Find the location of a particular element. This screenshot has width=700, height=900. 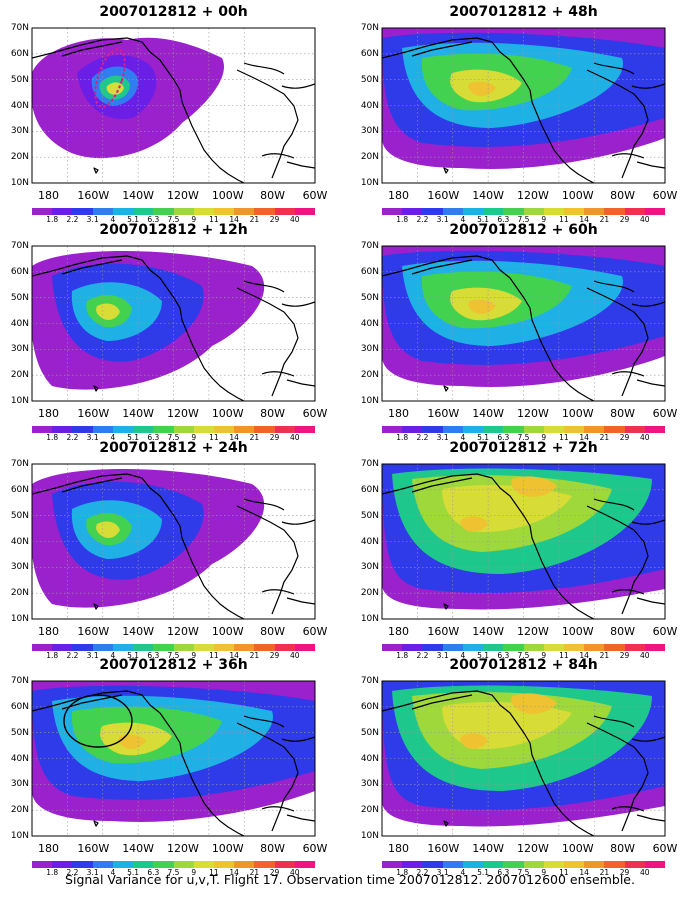

colorbar is located at coordinates (524, 211).